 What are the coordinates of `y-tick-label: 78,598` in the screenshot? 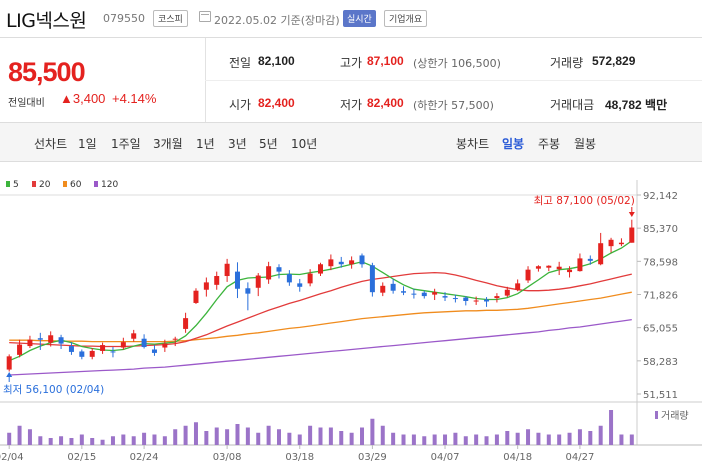 It's located at (660, 262).